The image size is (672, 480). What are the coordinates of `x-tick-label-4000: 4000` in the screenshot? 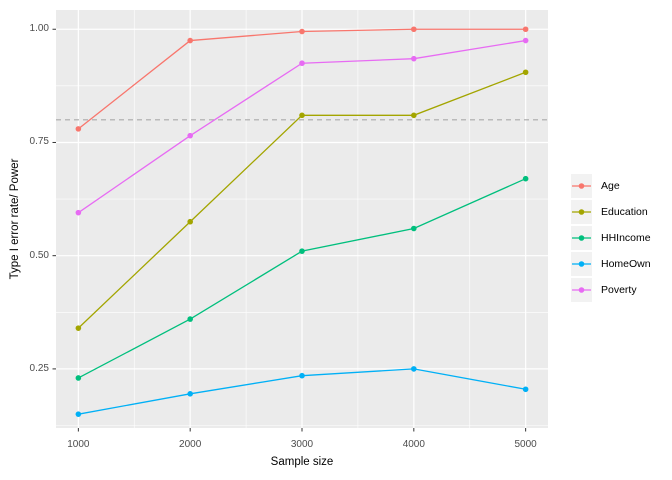 It's located at (413, 444).